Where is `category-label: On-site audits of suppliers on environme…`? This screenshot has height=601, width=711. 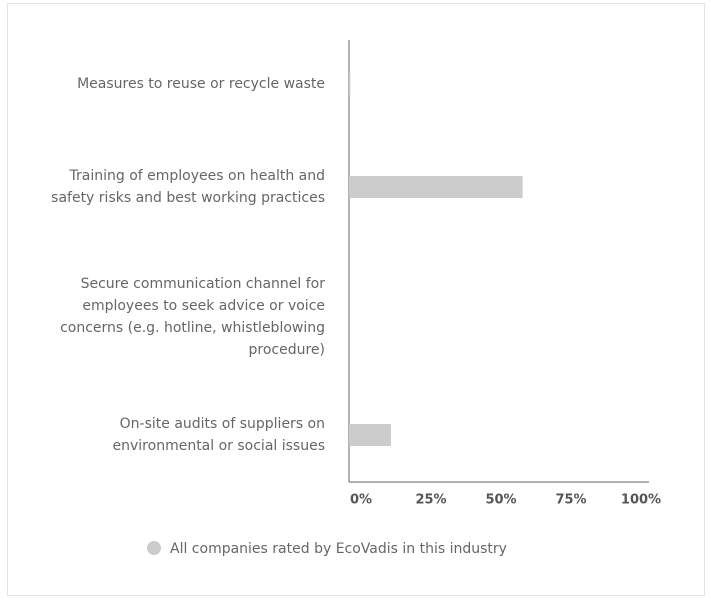
category-label: On-site audits of suppliers on environme… is located at coordinates (218, 435).